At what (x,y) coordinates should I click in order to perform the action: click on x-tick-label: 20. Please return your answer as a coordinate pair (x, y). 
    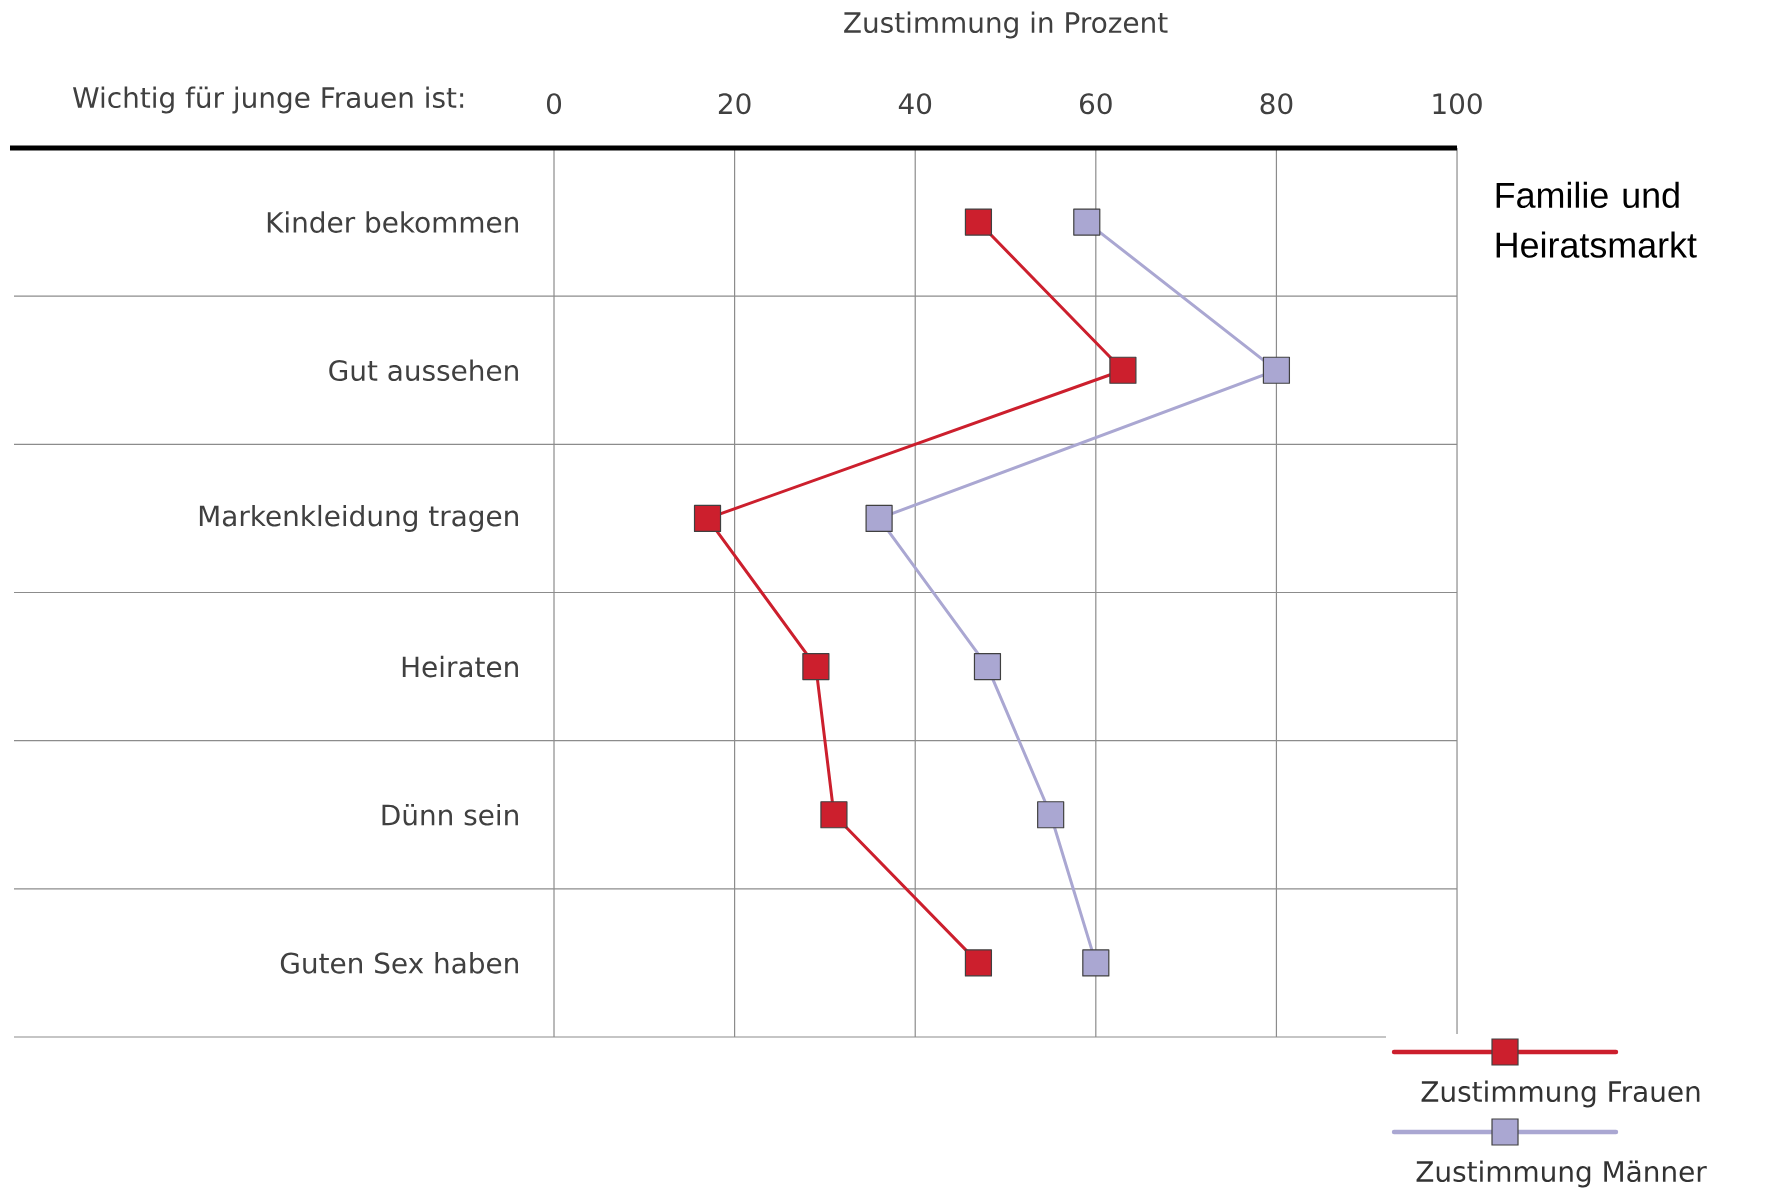
    Looking at the image, I should click on (734, 104).